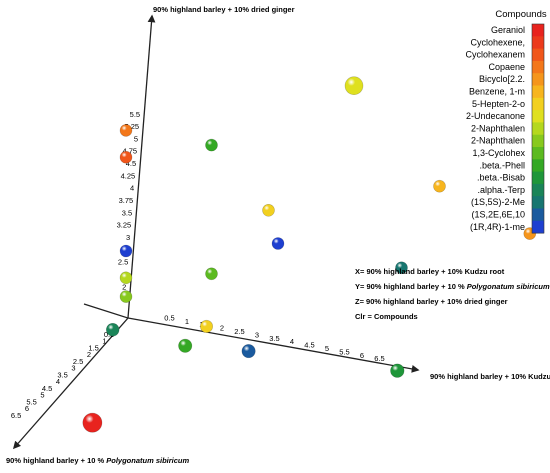 The image size is (550, 473). Describe the element at coordinates (498, 215) in the screenshot. I see `legend-label: (1S,2E,6E,10` at that location.